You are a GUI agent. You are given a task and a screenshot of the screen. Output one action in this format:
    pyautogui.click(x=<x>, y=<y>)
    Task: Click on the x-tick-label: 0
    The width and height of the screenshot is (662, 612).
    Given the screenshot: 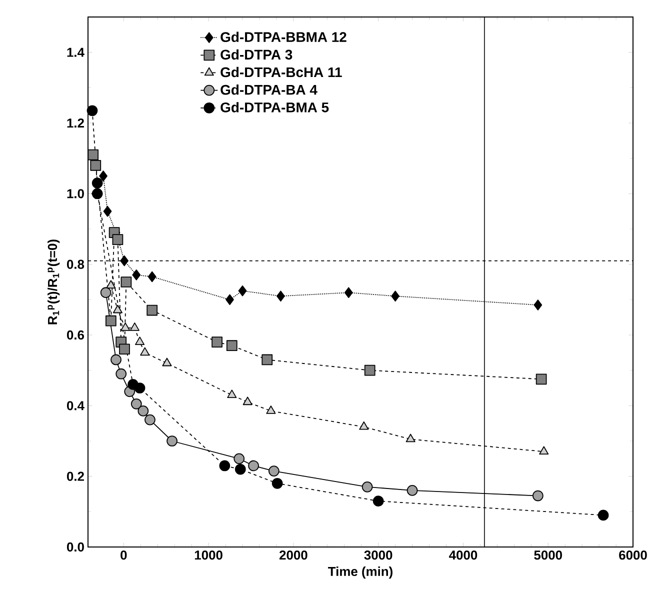 What is the action you would take?
    pyautogui.click(x=123, y=555)
    